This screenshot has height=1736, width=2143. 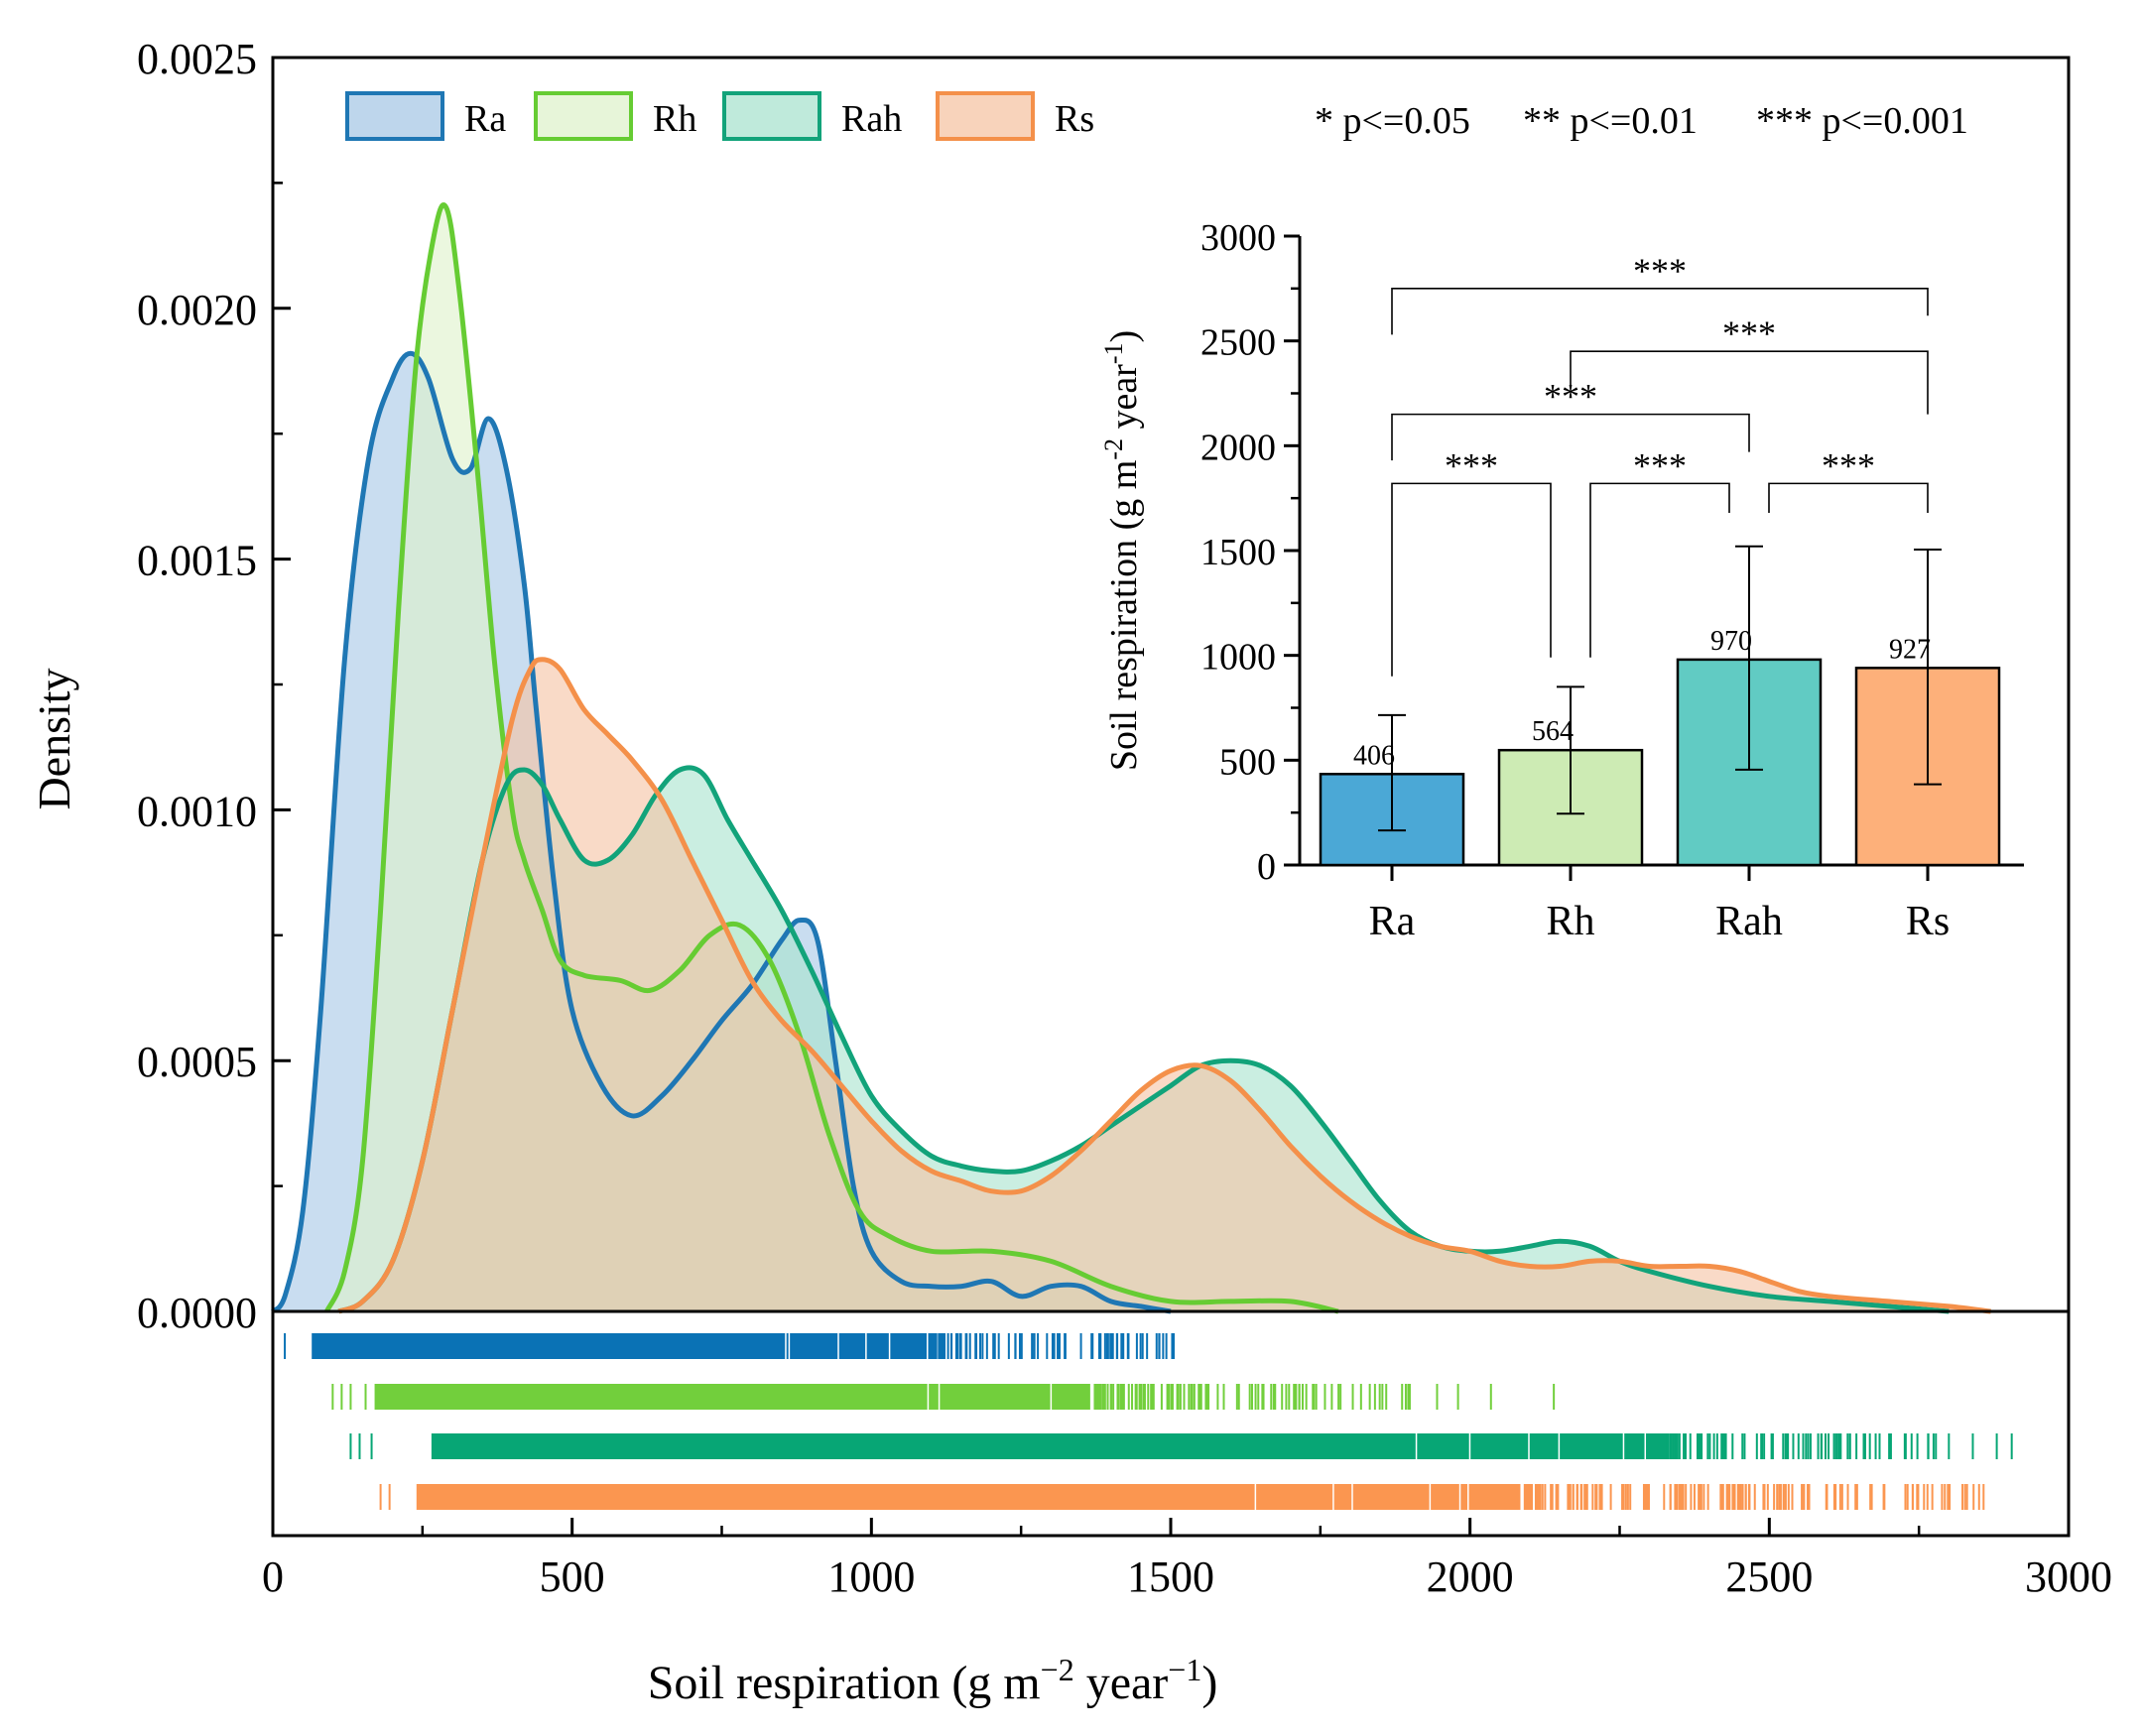 I want to click on inset-y-tick-label: 1000, so click(x=1238, y=658).